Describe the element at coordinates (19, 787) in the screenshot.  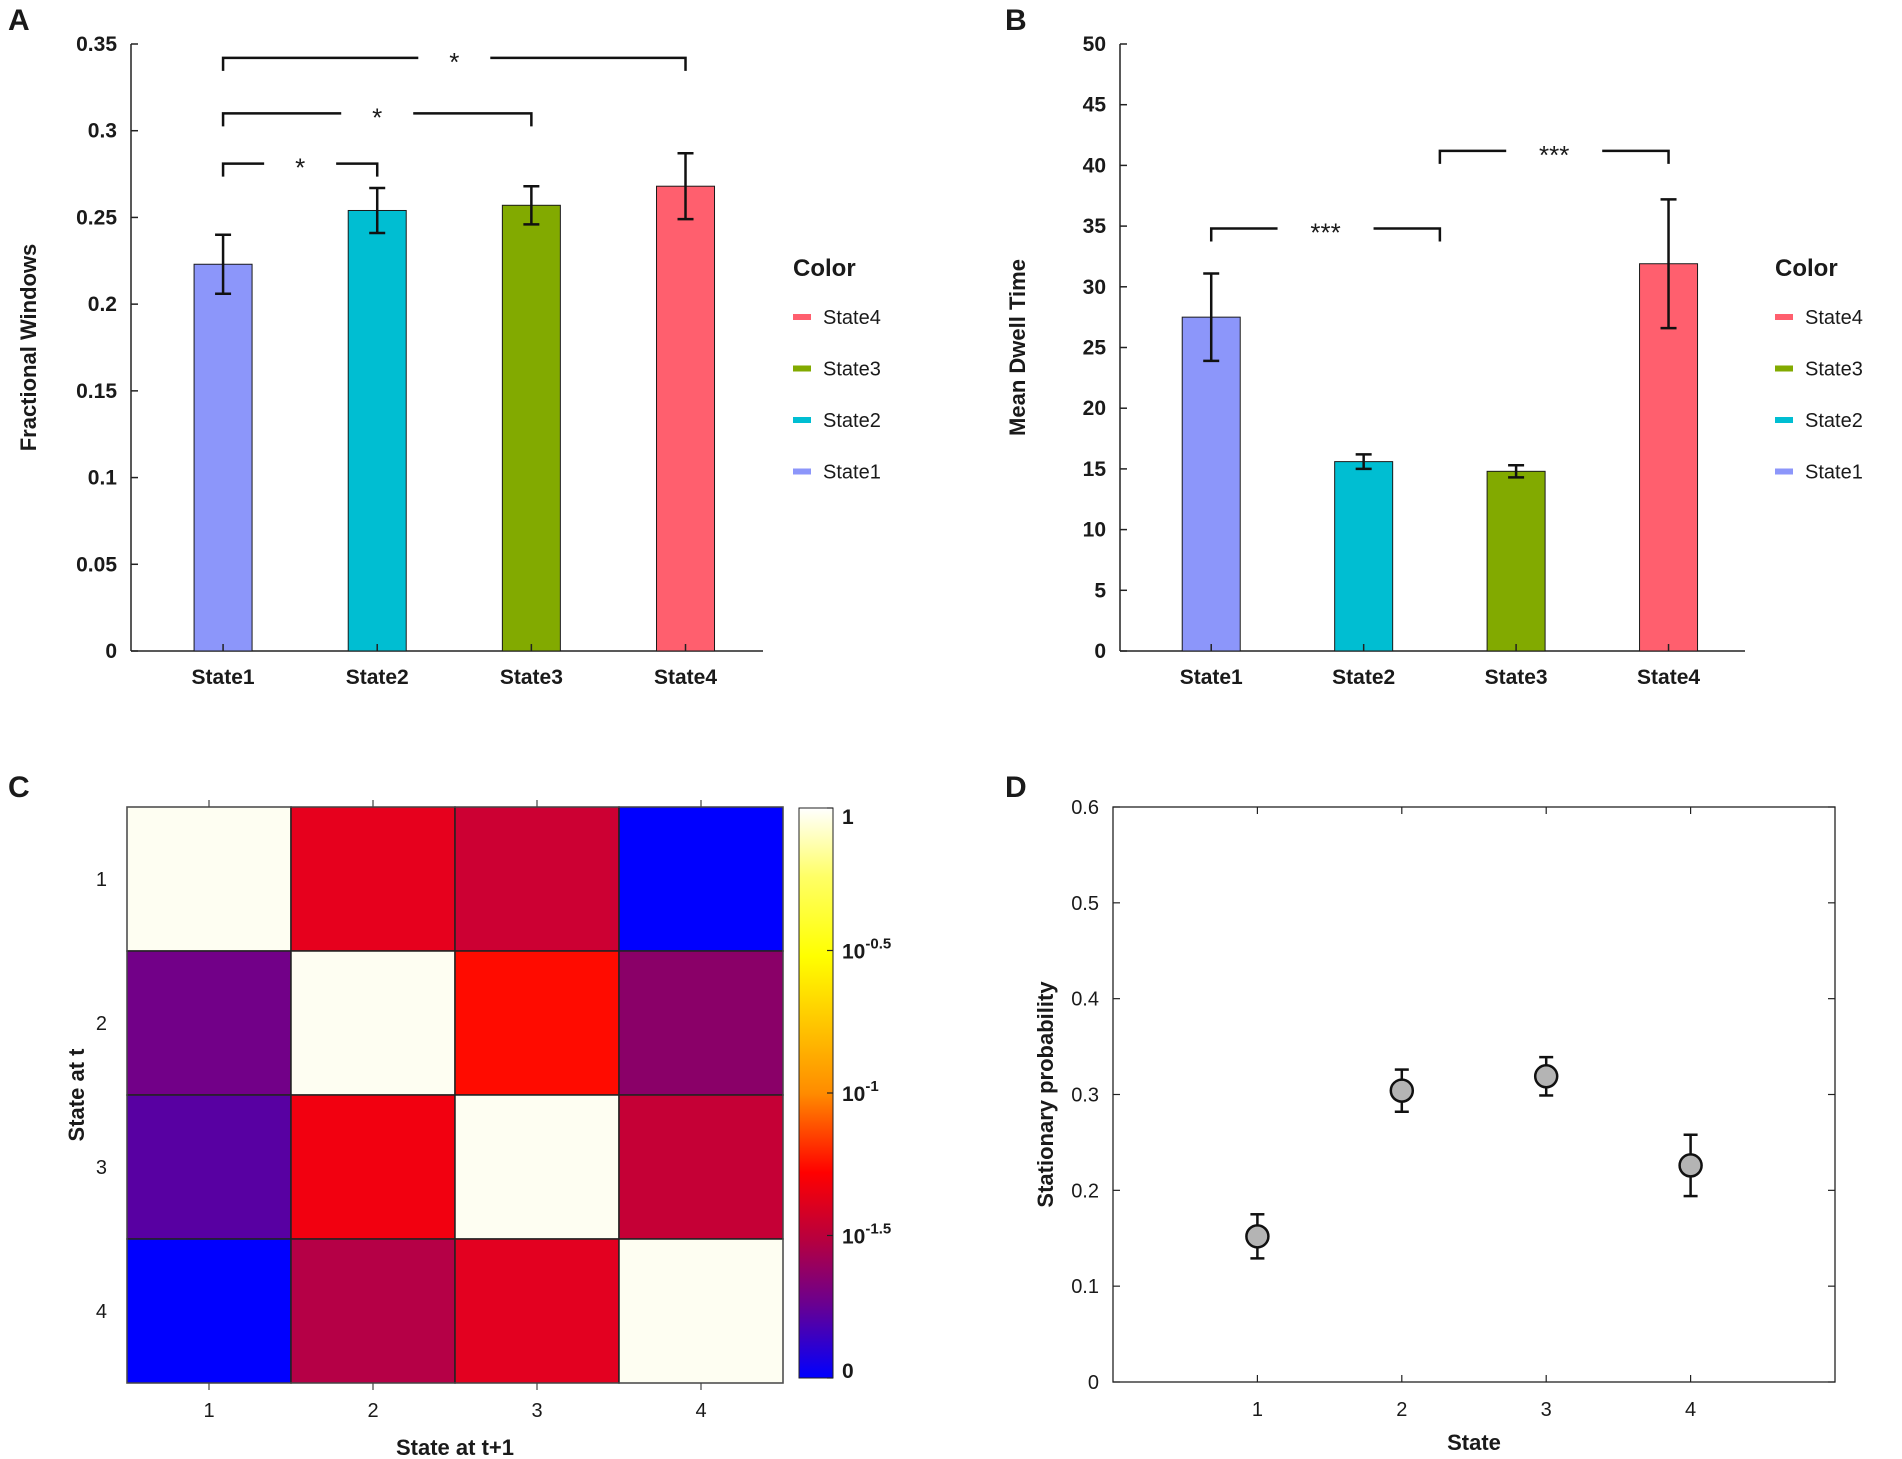
I see `panel-label-c: C` at that location.